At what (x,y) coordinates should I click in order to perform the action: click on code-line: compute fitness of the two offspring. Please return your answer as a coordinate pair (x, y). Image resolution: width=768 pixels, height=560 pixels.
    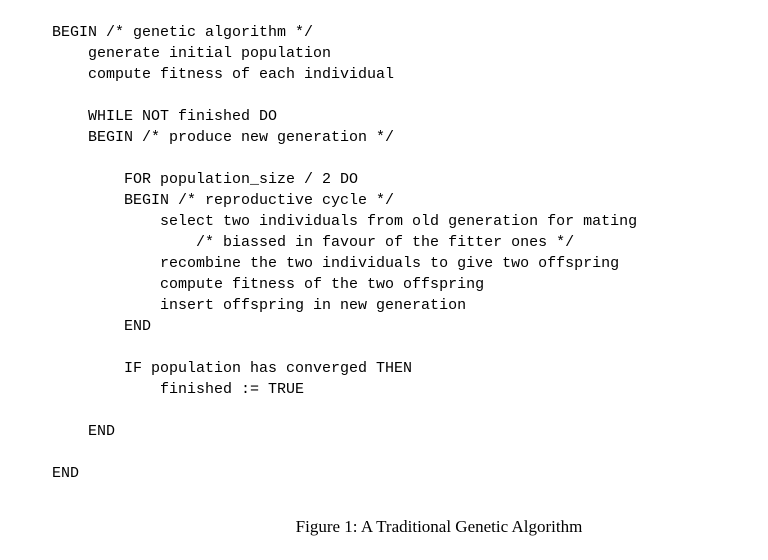
    Looking at the image, I should click on (268, 284).